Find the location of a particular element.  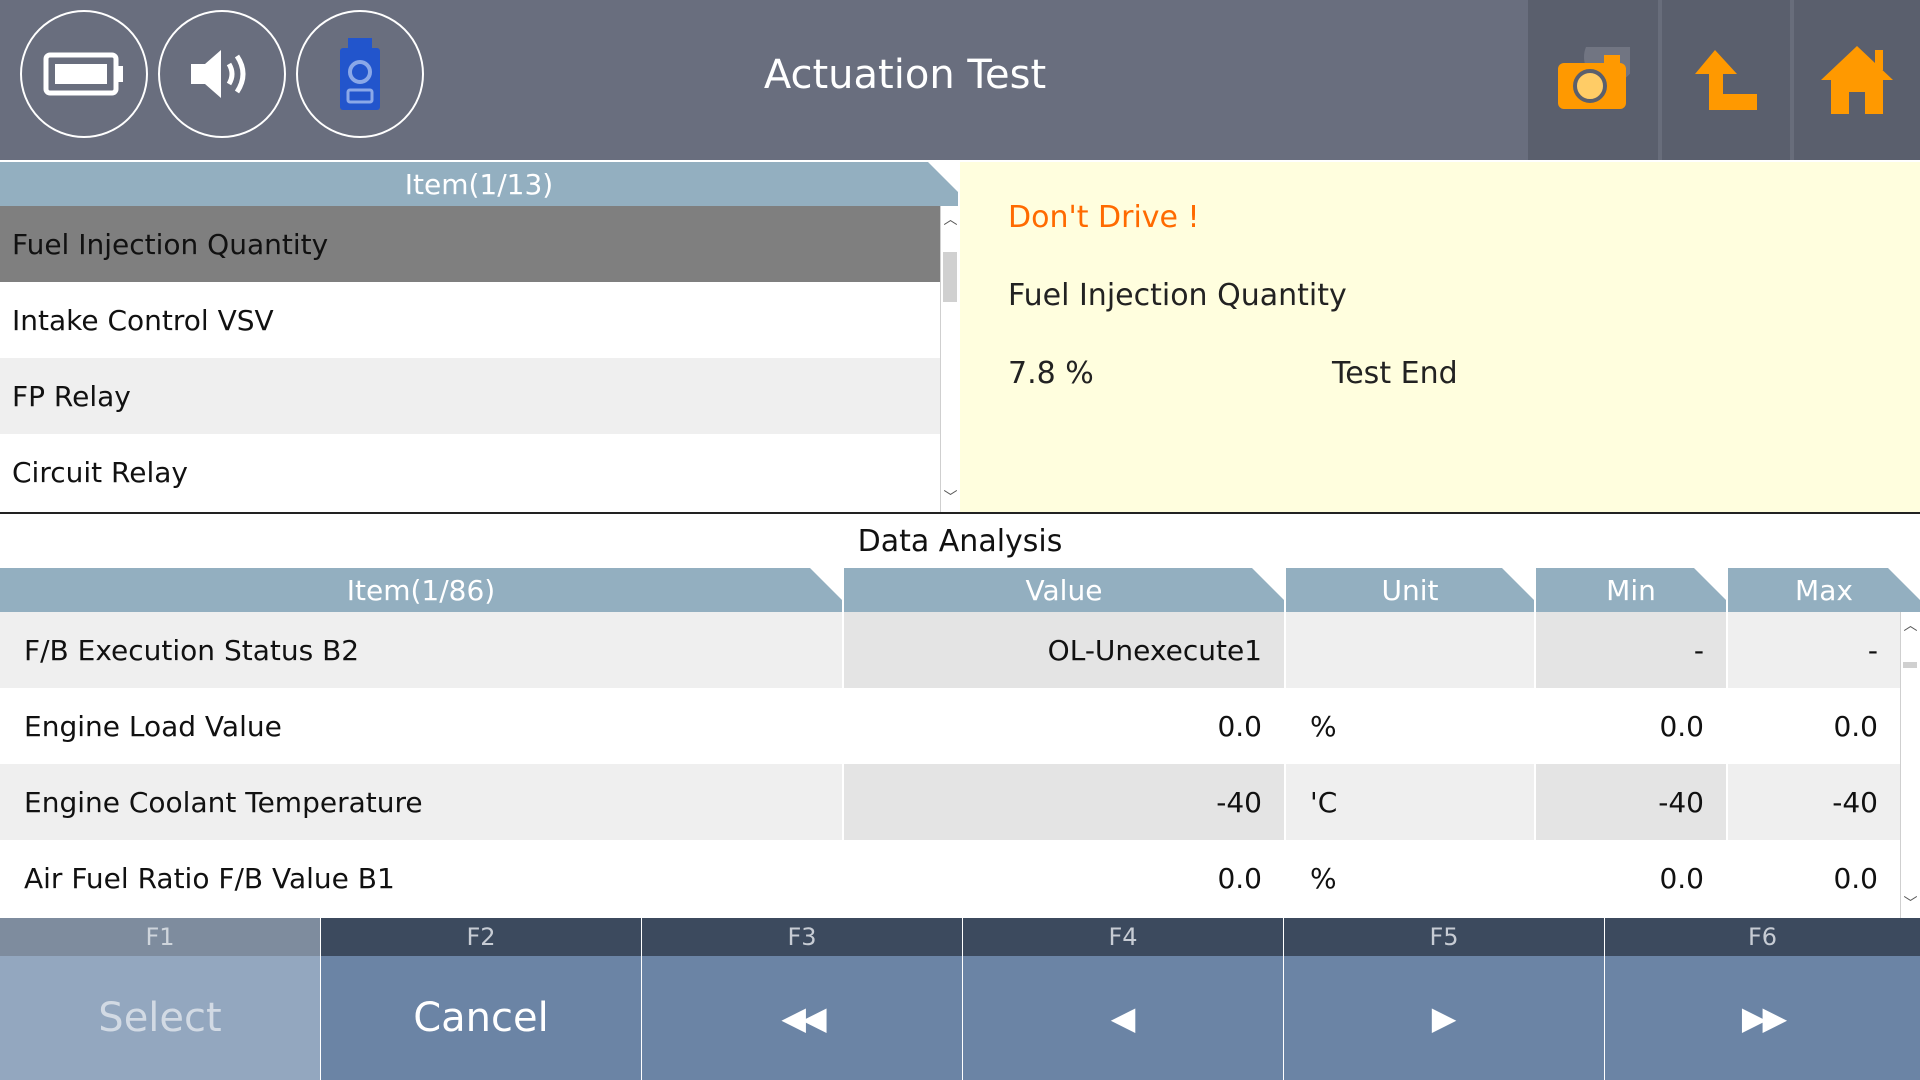

cell-value: OL-Unexecute1 is located at coordinates (1064, 650).